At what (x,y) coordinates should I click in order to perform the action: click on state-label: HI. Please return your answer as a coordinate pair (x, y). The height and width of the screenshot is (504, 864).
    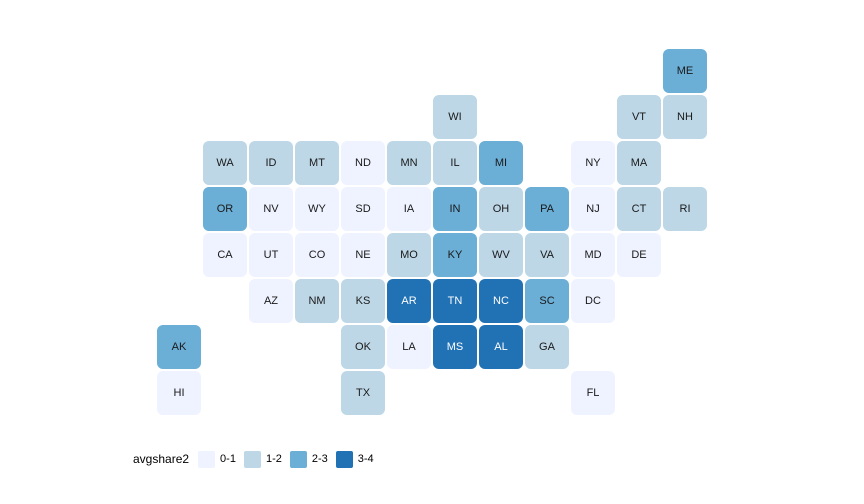
    Looking at the image, I should click on (179, 392).